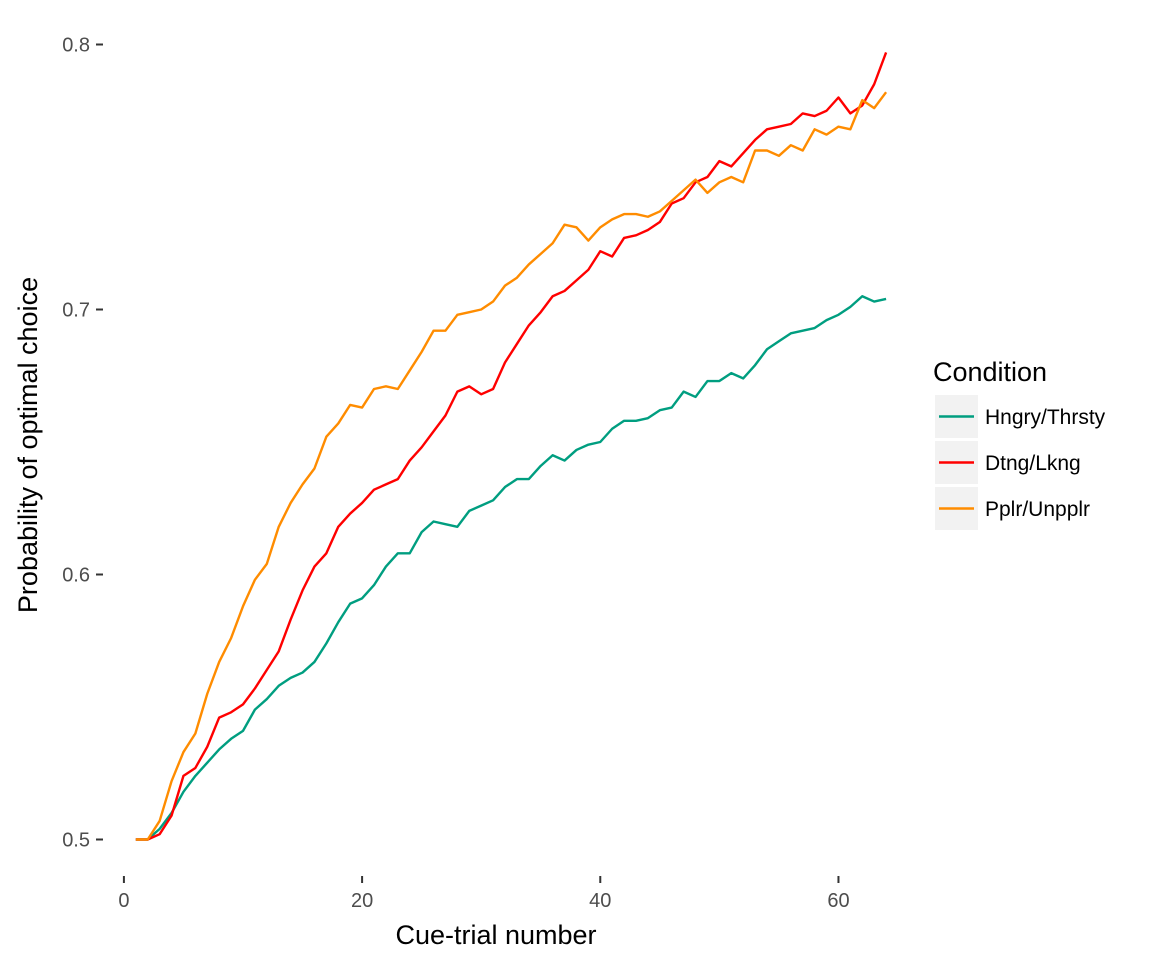 This screenshot has width=1152, height=960. I want to click on x-tick-label: 0, so click(123, 901).